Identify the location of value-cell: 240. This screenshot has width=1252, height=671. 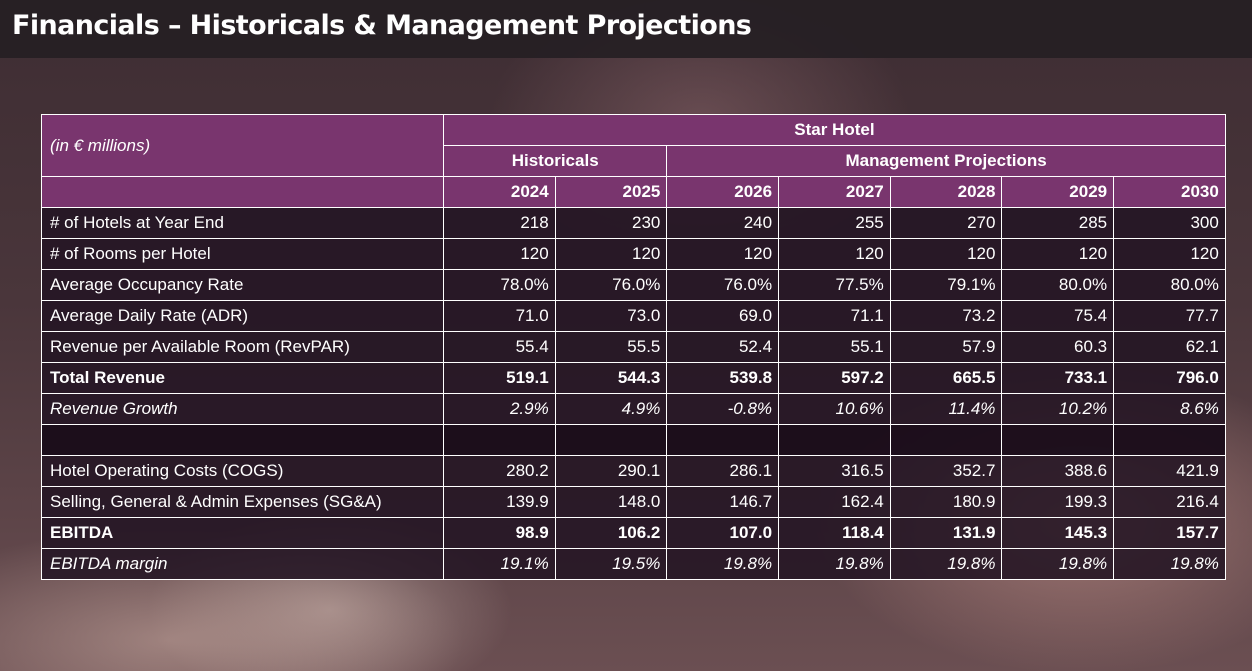
(723, 223).